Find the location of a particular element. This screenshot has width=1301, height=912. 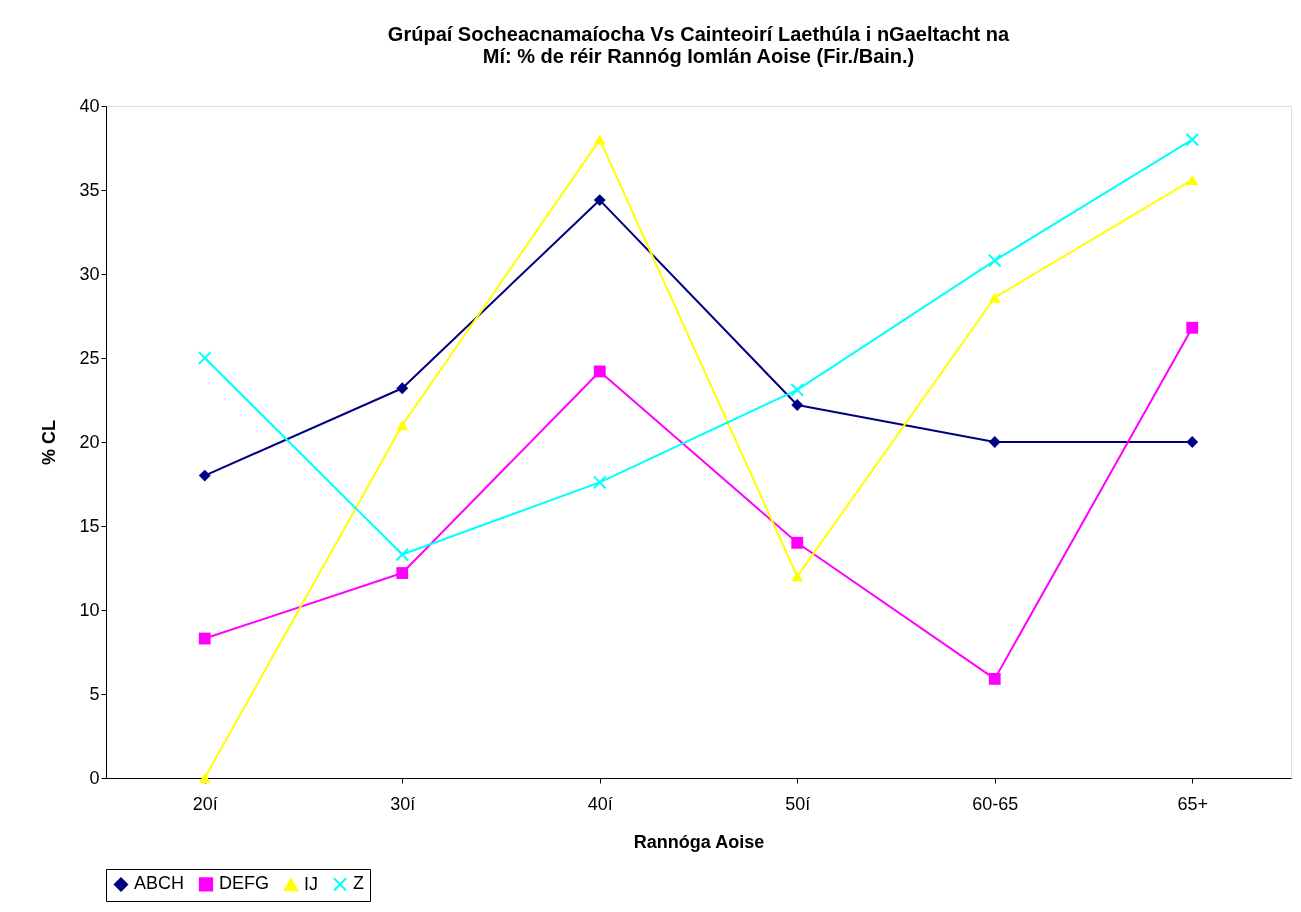

x-tick-label: 65+ is located at coordinates (1193, 803).